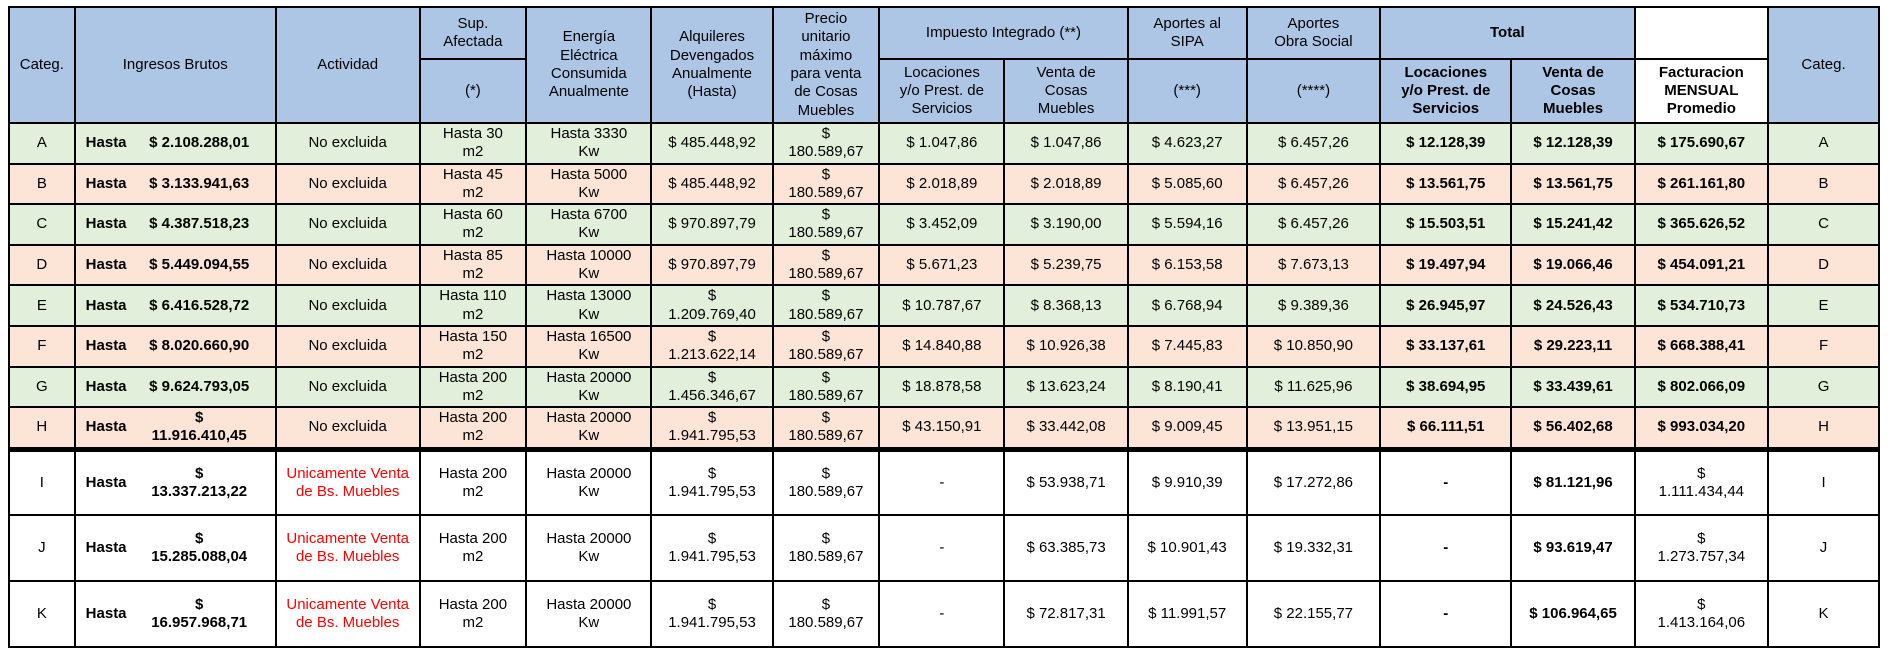 The image size is (1888, 656). What do you see at coordinates (42, 65) in the screenshot?
I see `header-categ-left: Categ.` at bounding box center [42, 65].